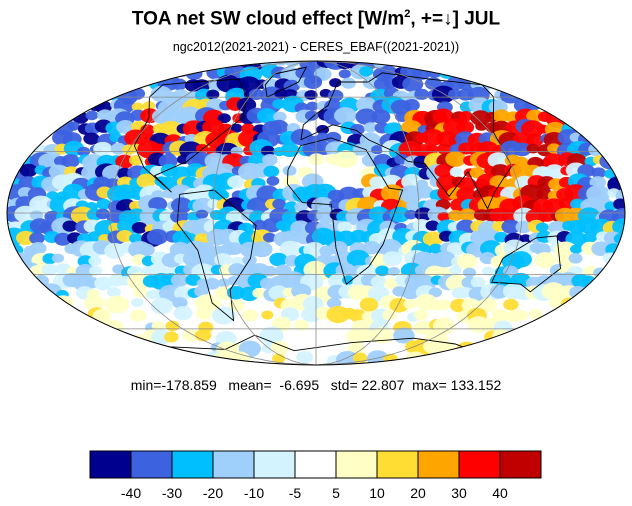 The width and height of the screenshot is (632, 506). I want to click on title-superscript: 2, so click(407, 14).